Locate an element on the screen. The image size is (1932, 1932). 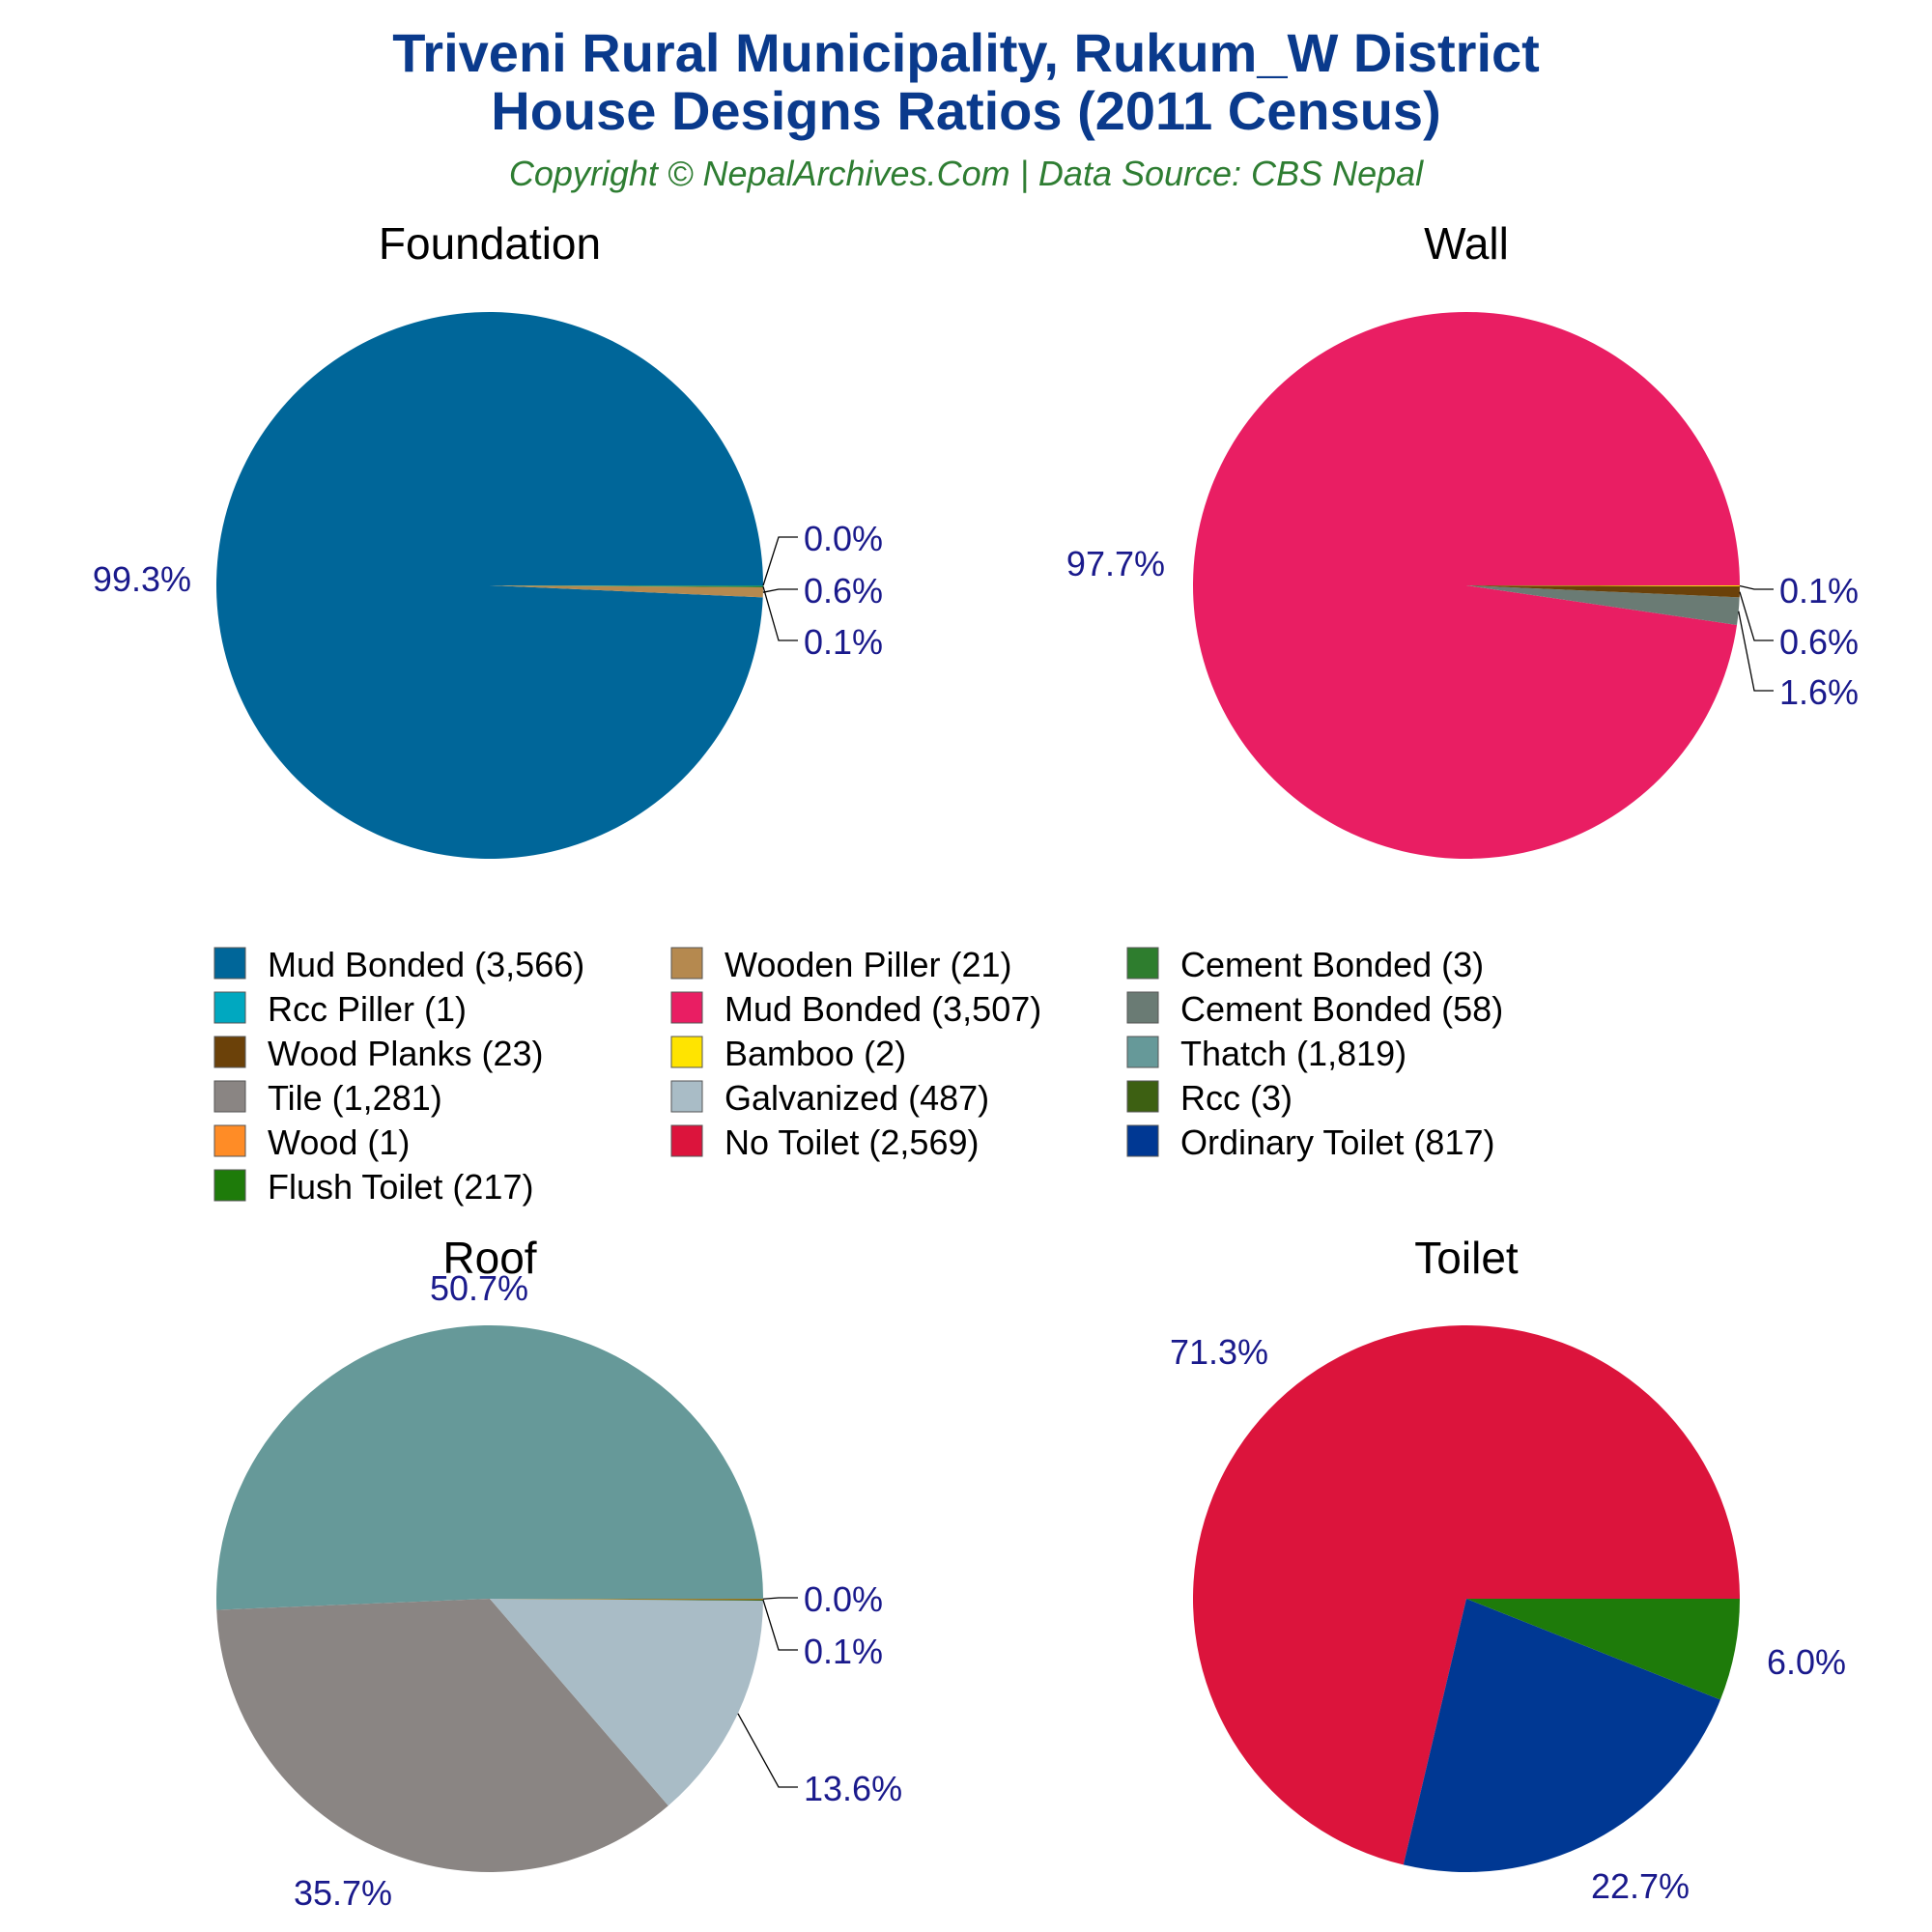
legend-label: Mud Bonded (3,566) is located at coordinates (426, 964).